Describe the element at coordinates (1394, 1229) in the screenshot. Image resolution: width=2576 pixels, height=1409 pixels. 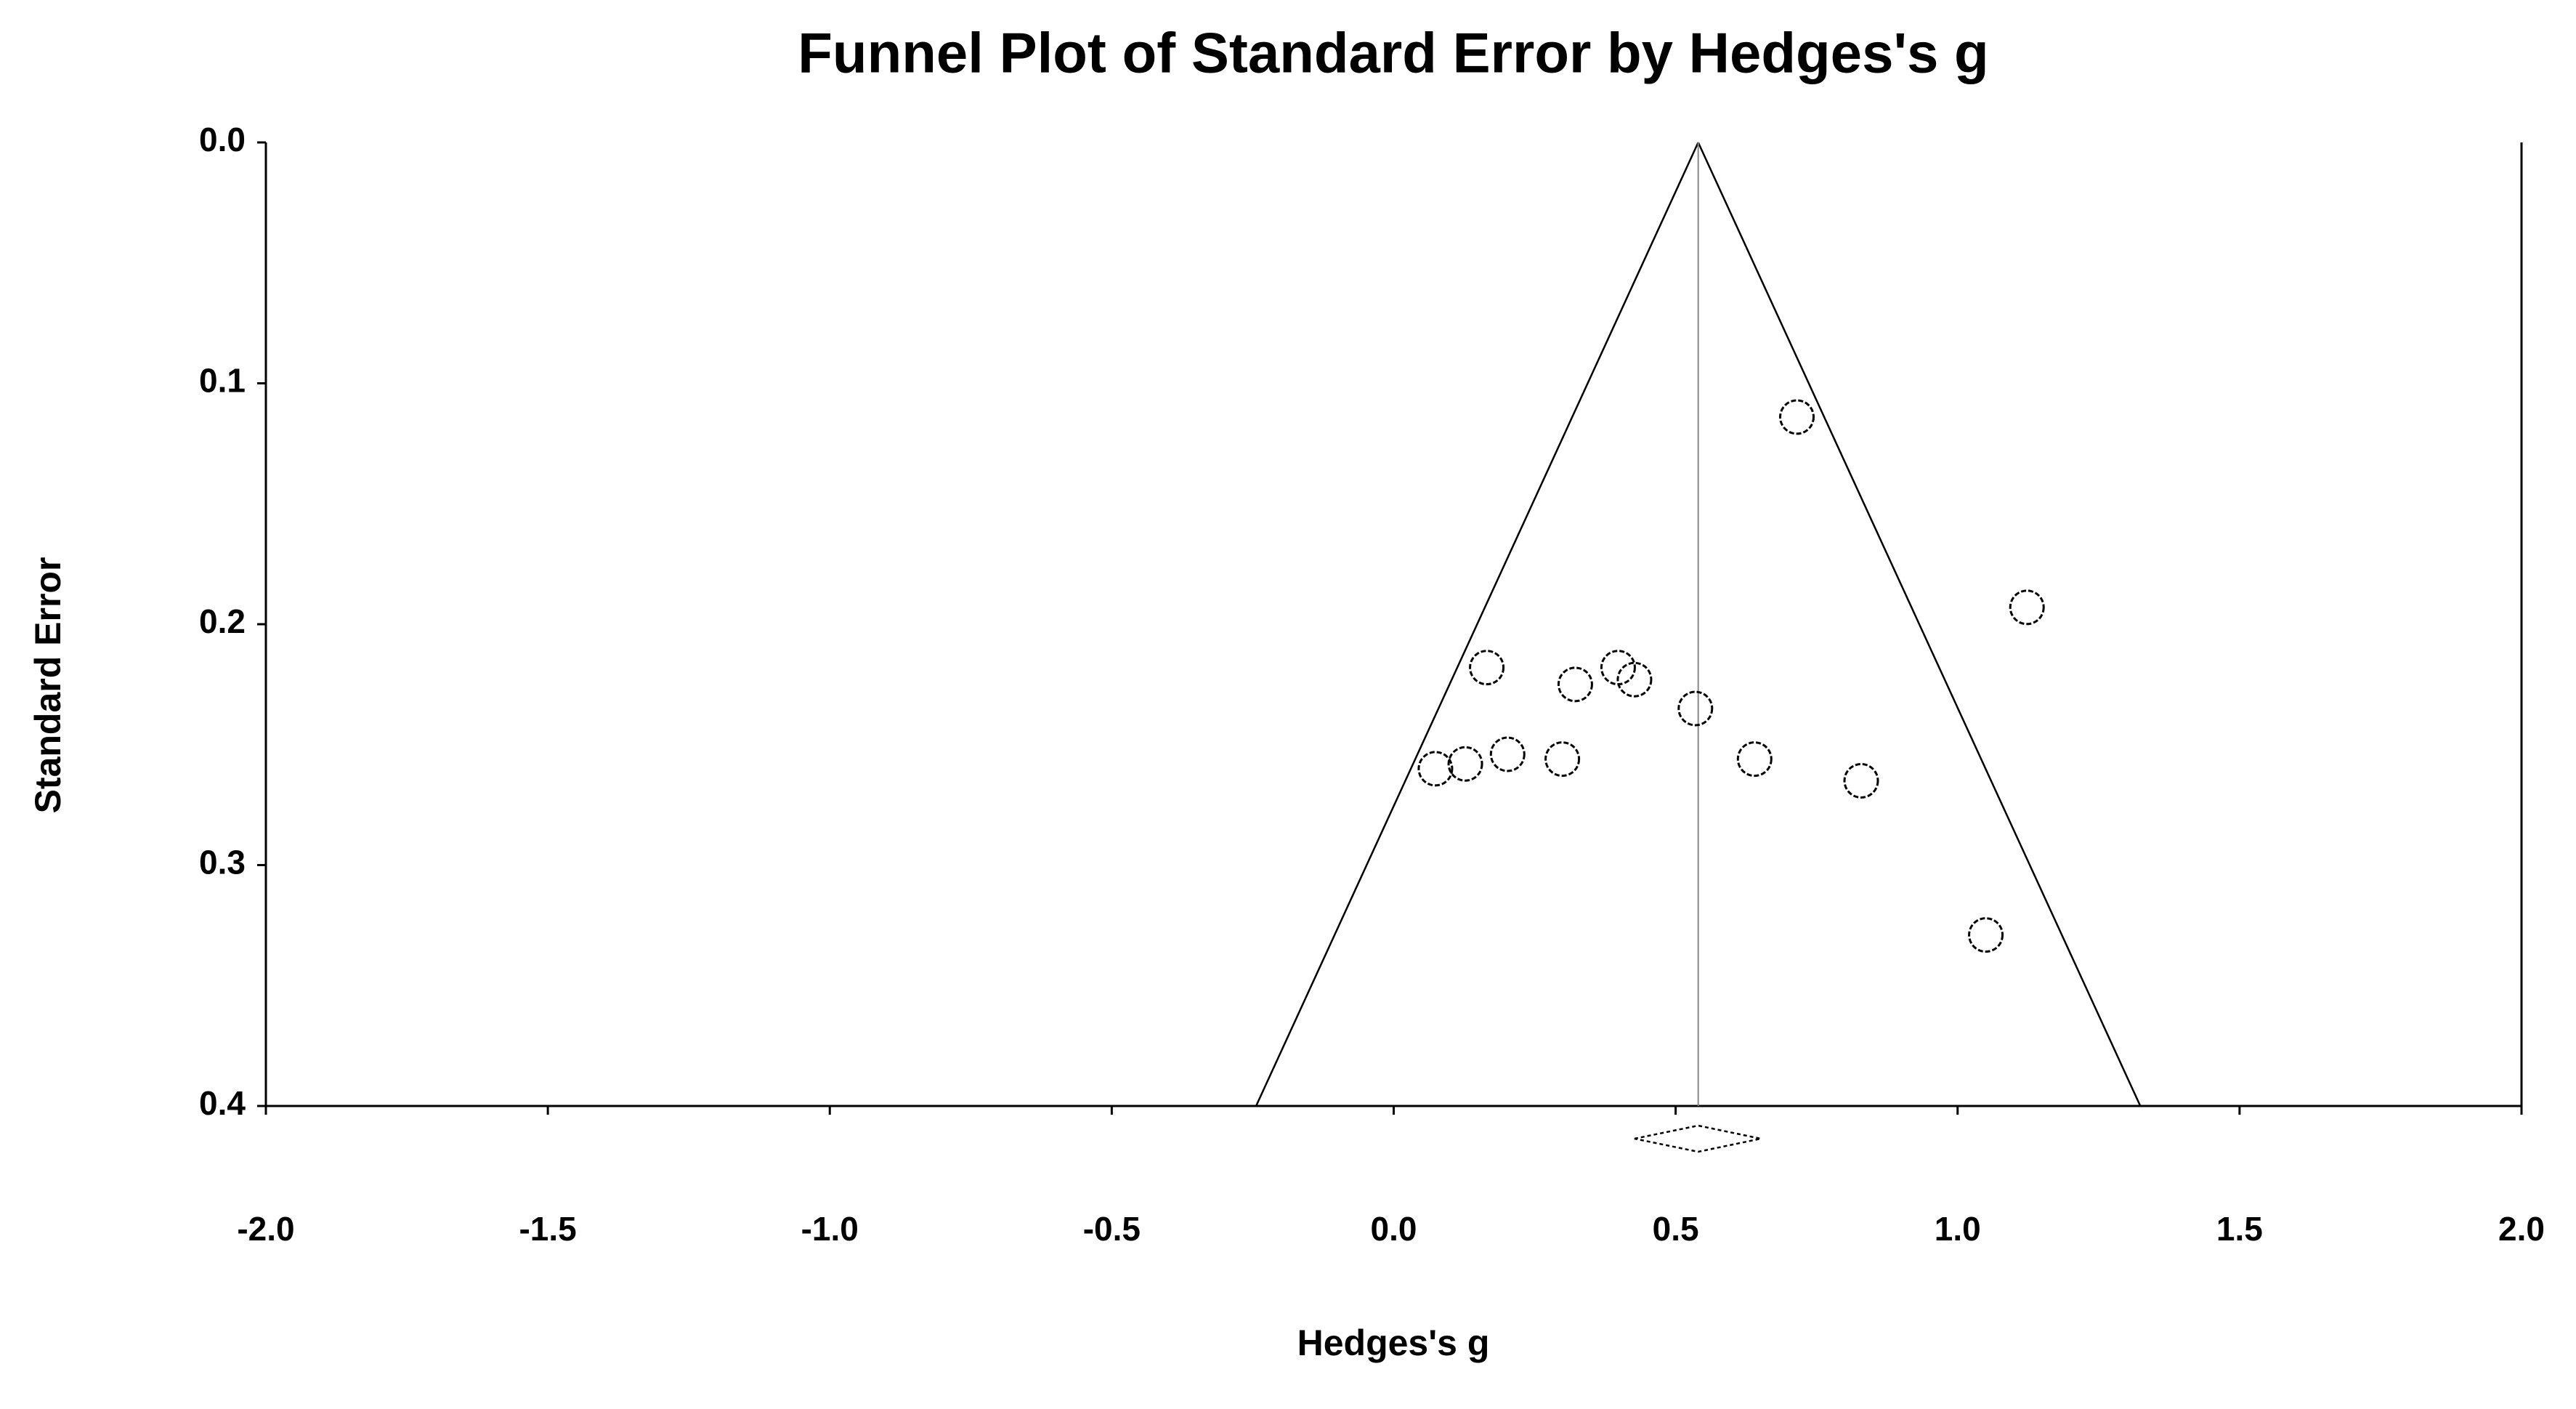
I see `x-tick-label: 0.0` at that location.